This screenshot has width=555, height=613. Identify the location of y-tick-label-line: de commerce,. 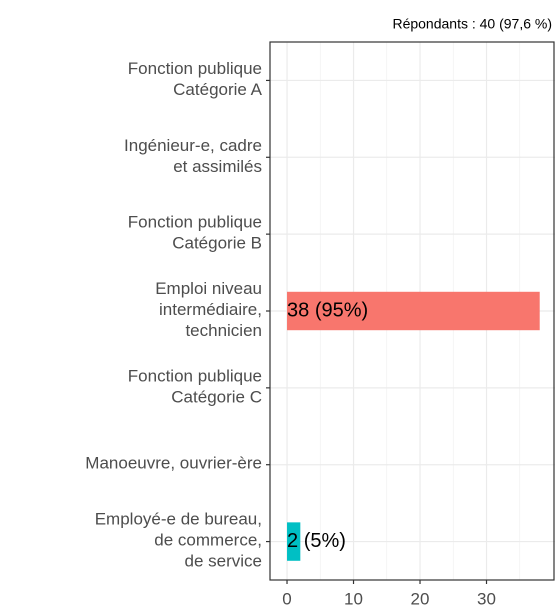
(208, 540).